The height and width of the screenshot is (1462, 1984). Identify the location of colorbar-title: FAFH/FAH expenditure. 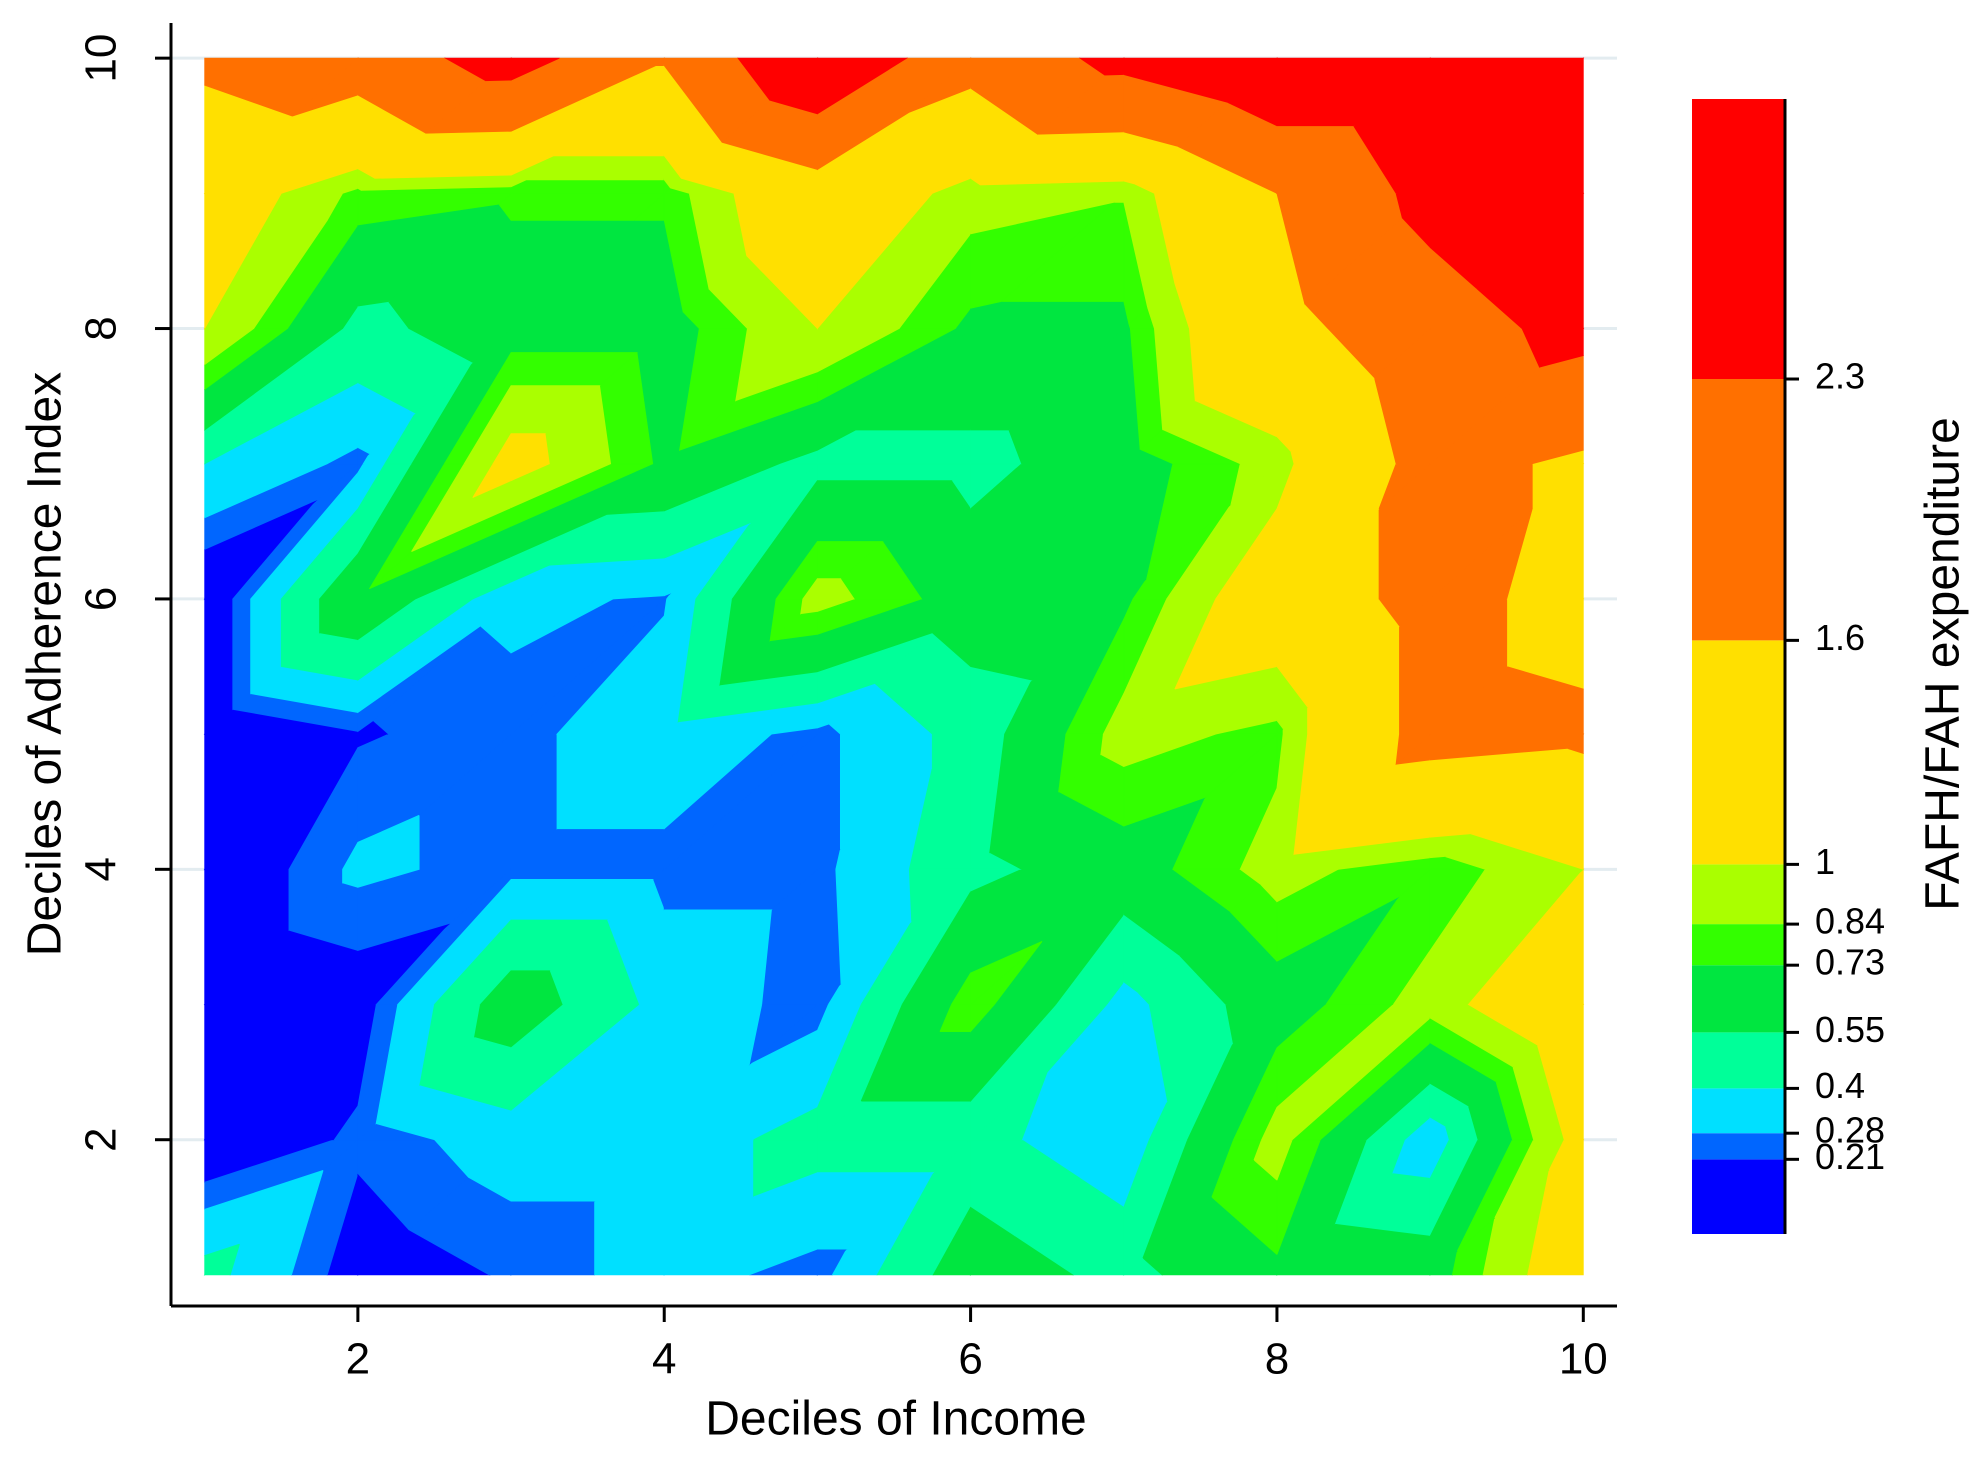
(1943, 664).